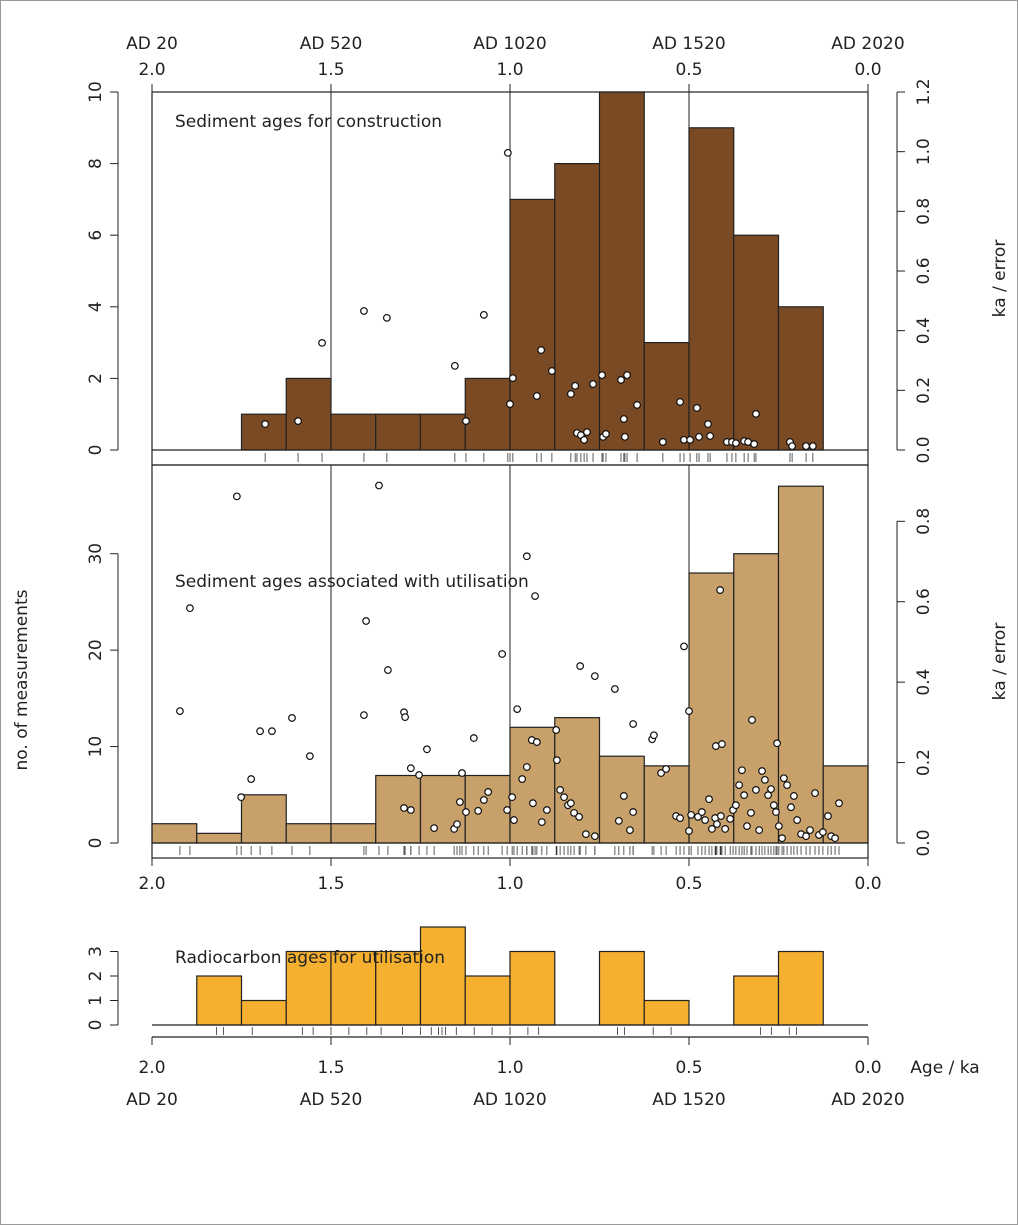 The height and width of the screenshot is (1225, 1018). What do you see at coordinates (509, 44) in the screenshot?
I see `secondary-x-tick-label: AD 1020` at bounding box center [509, 44].